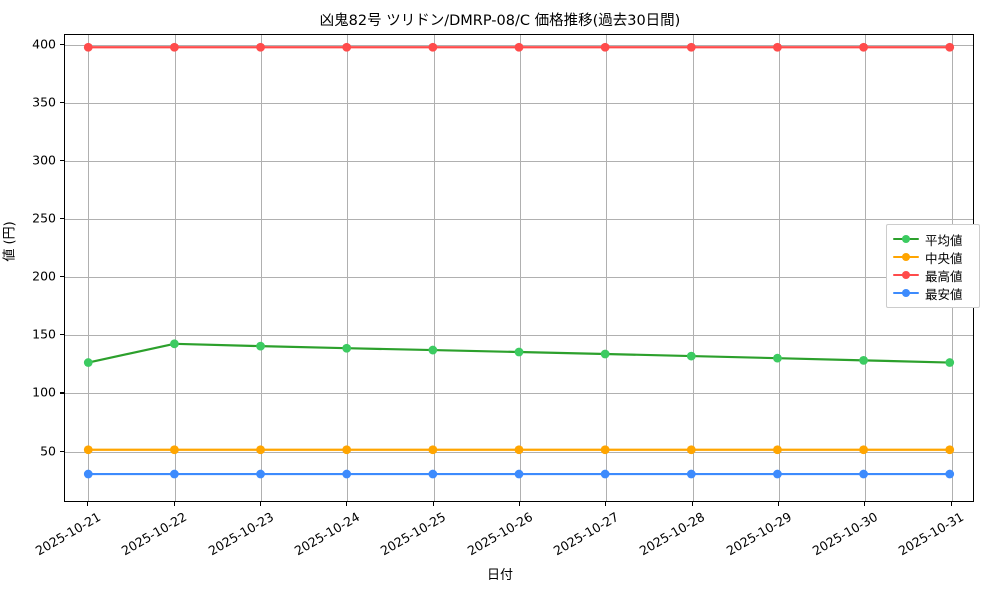 This screenshot has width=1000, height=600. Describe the element at coordinates (44, 392) in the screenshot. I see `y-axis-tick-label: 100` at that location.